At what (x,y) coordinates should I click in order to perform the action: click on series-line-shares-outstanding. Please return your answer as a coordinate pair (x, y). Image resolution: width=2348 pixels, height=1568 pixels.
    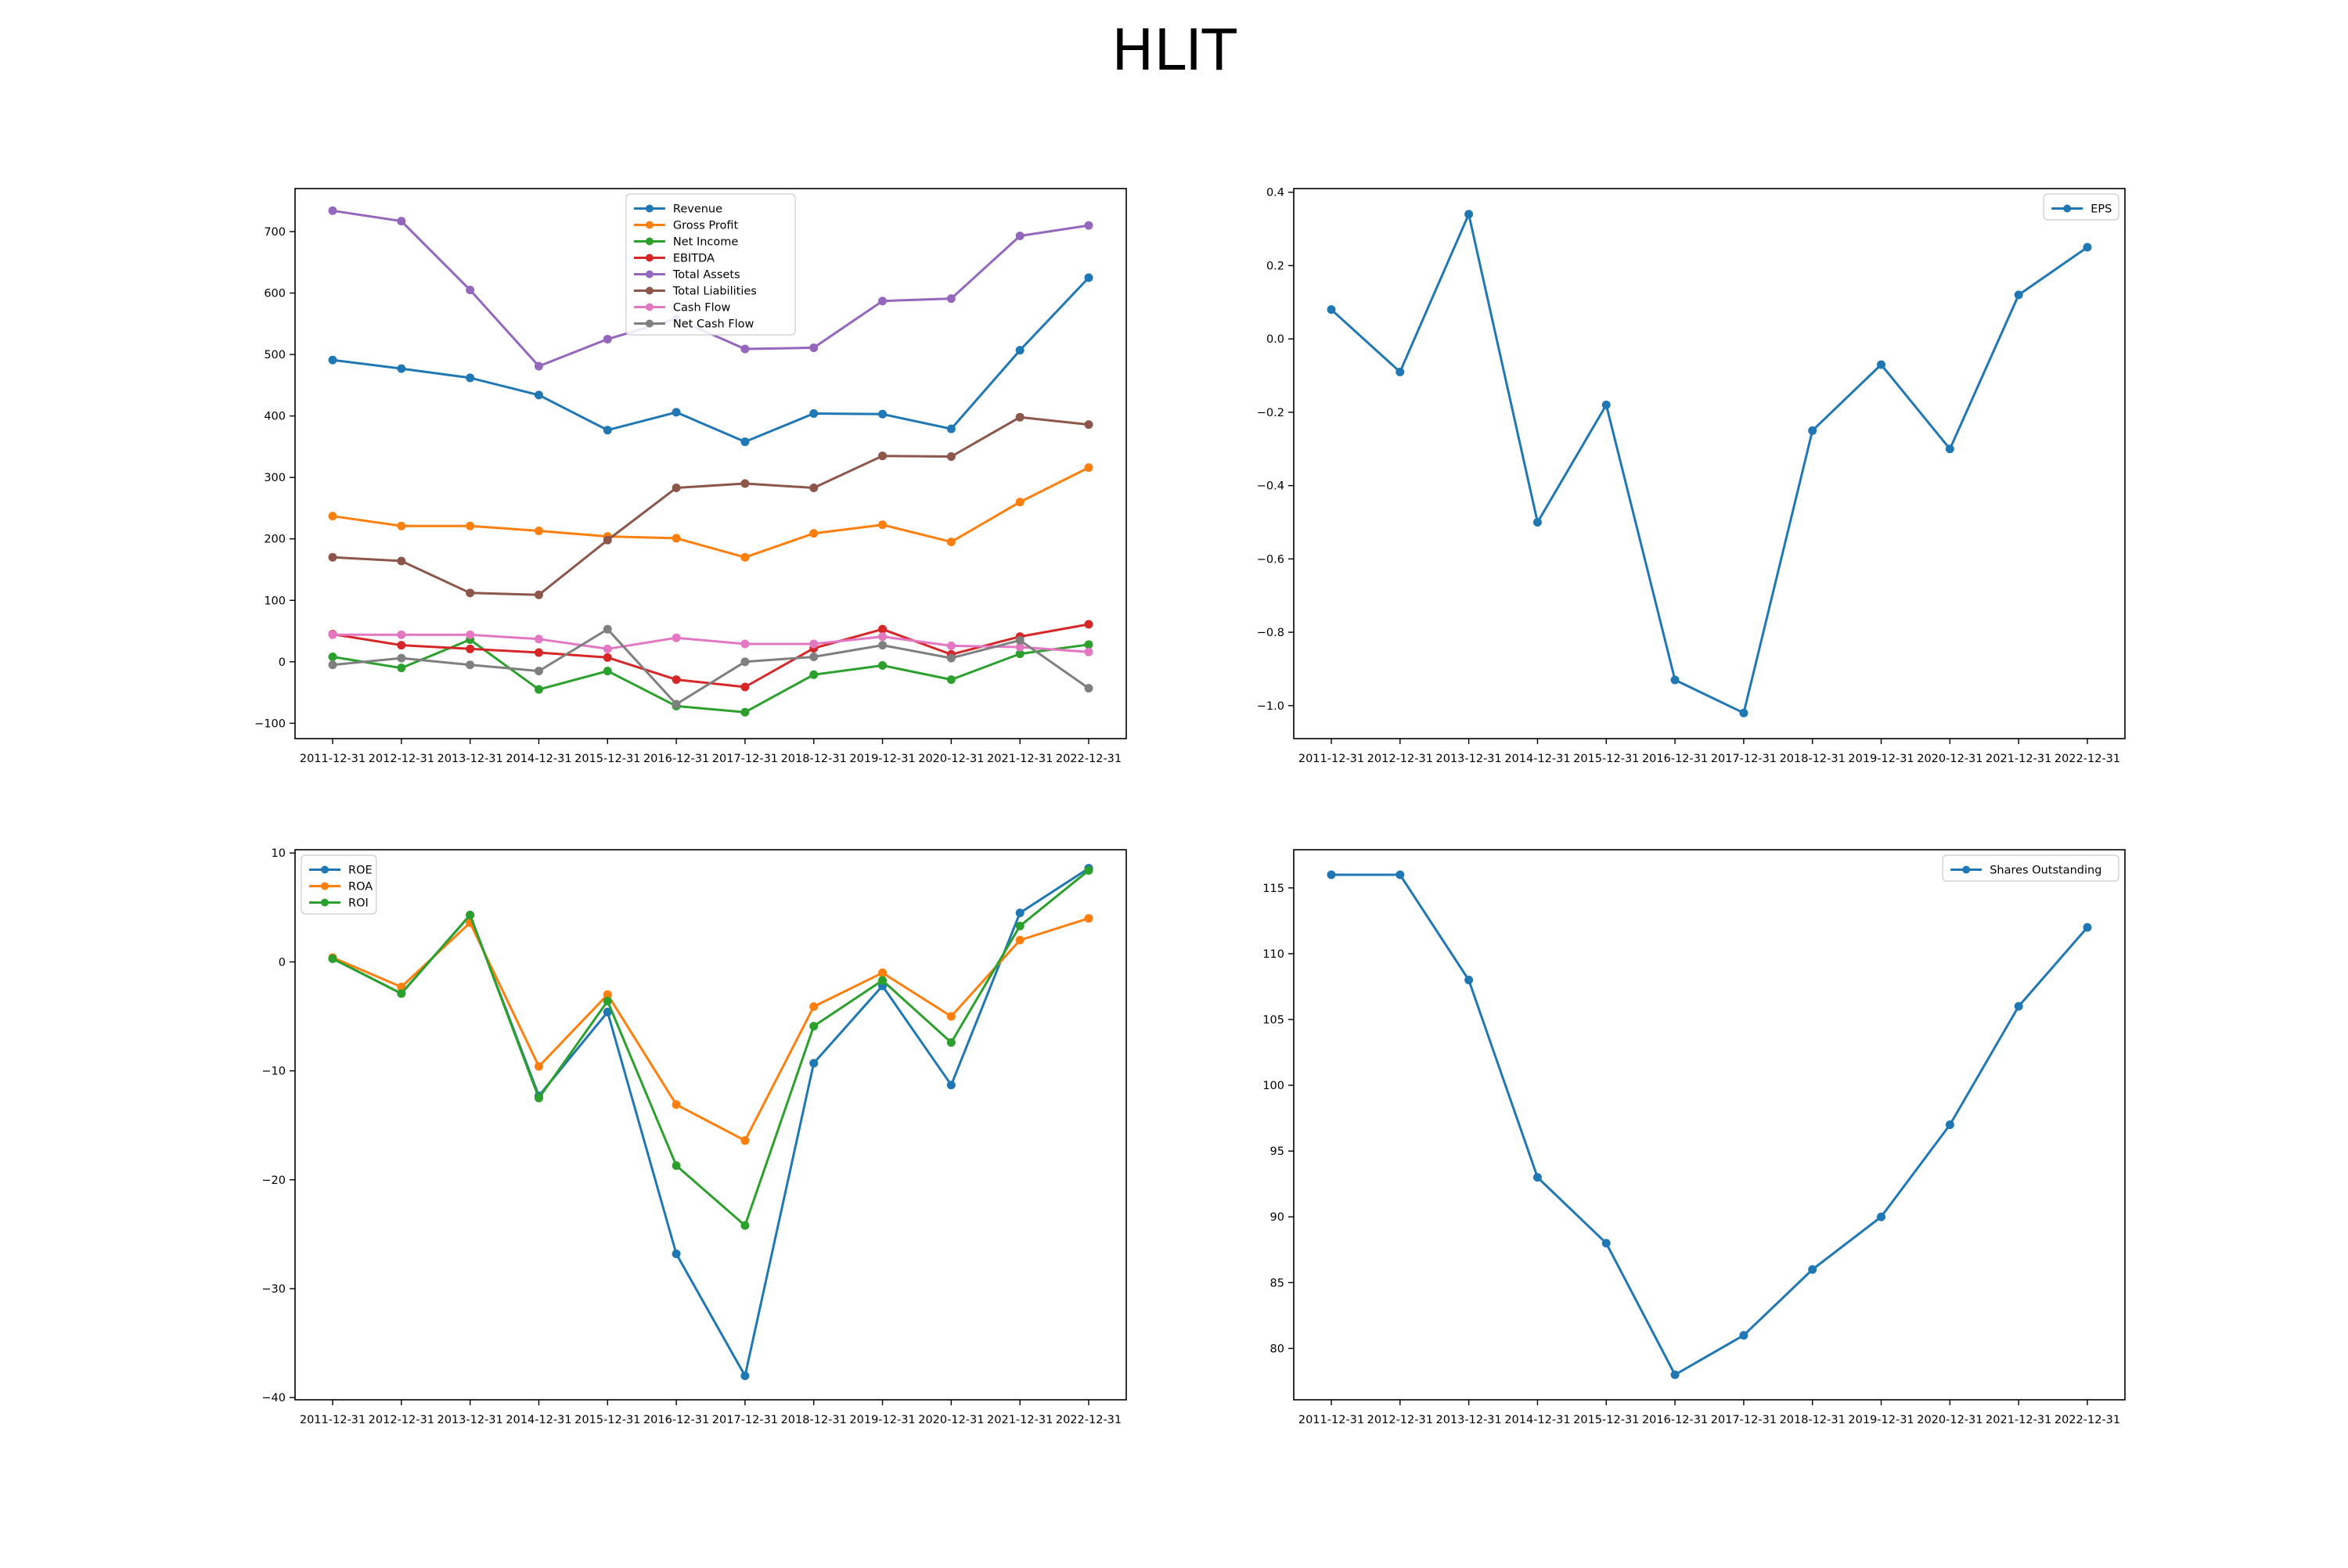
    Looking at the image, I should click on (1710, 1125).